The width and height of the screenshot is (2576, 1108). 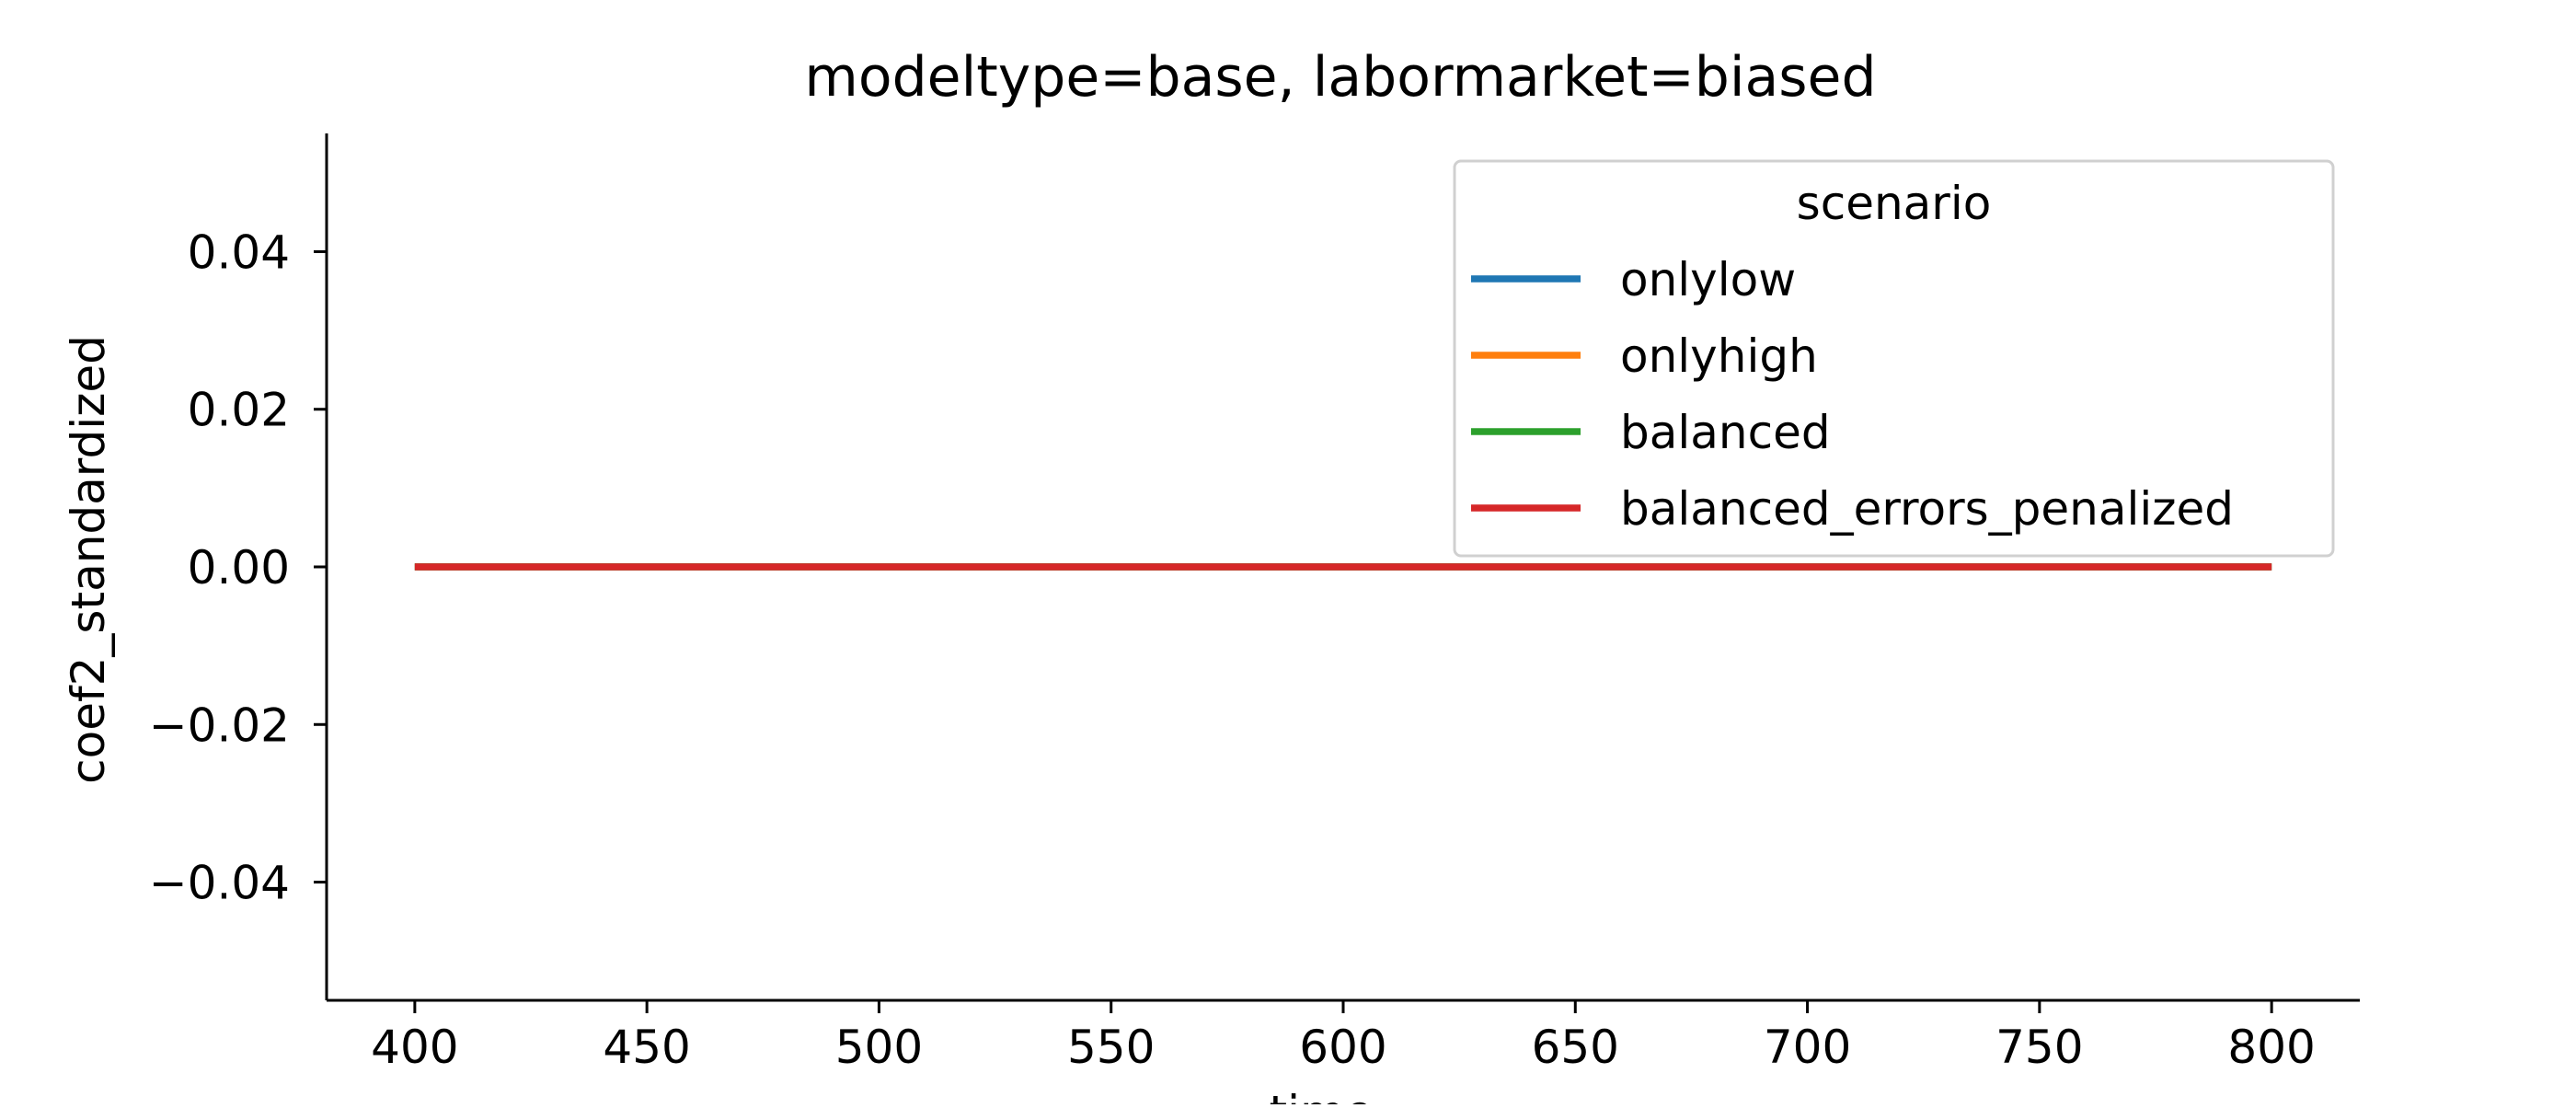 I want to click on x-tick-label: 500, so click(x=879, y=1047).